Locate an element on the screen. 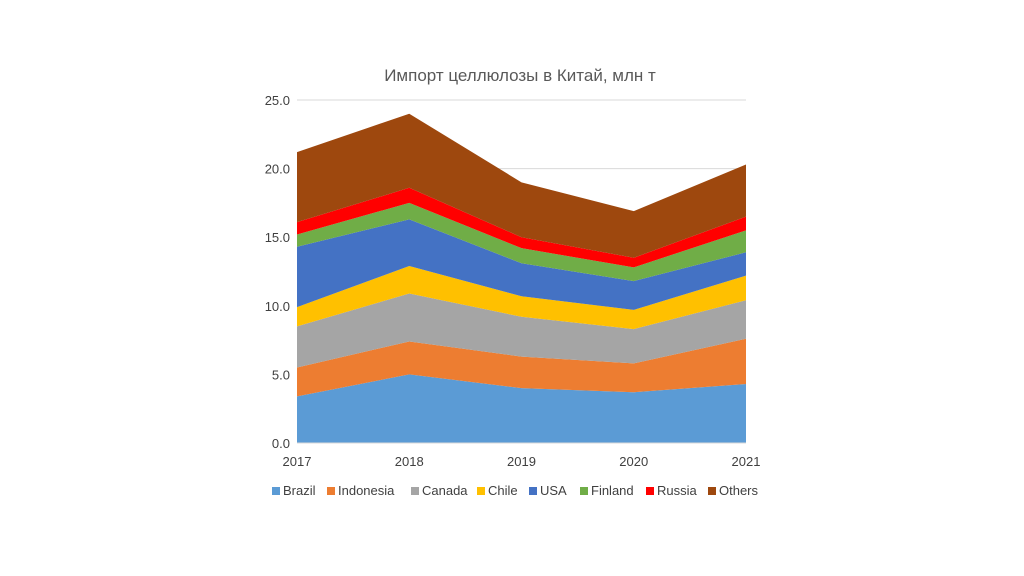  area-series-chile is located at coordinates (521, 298).